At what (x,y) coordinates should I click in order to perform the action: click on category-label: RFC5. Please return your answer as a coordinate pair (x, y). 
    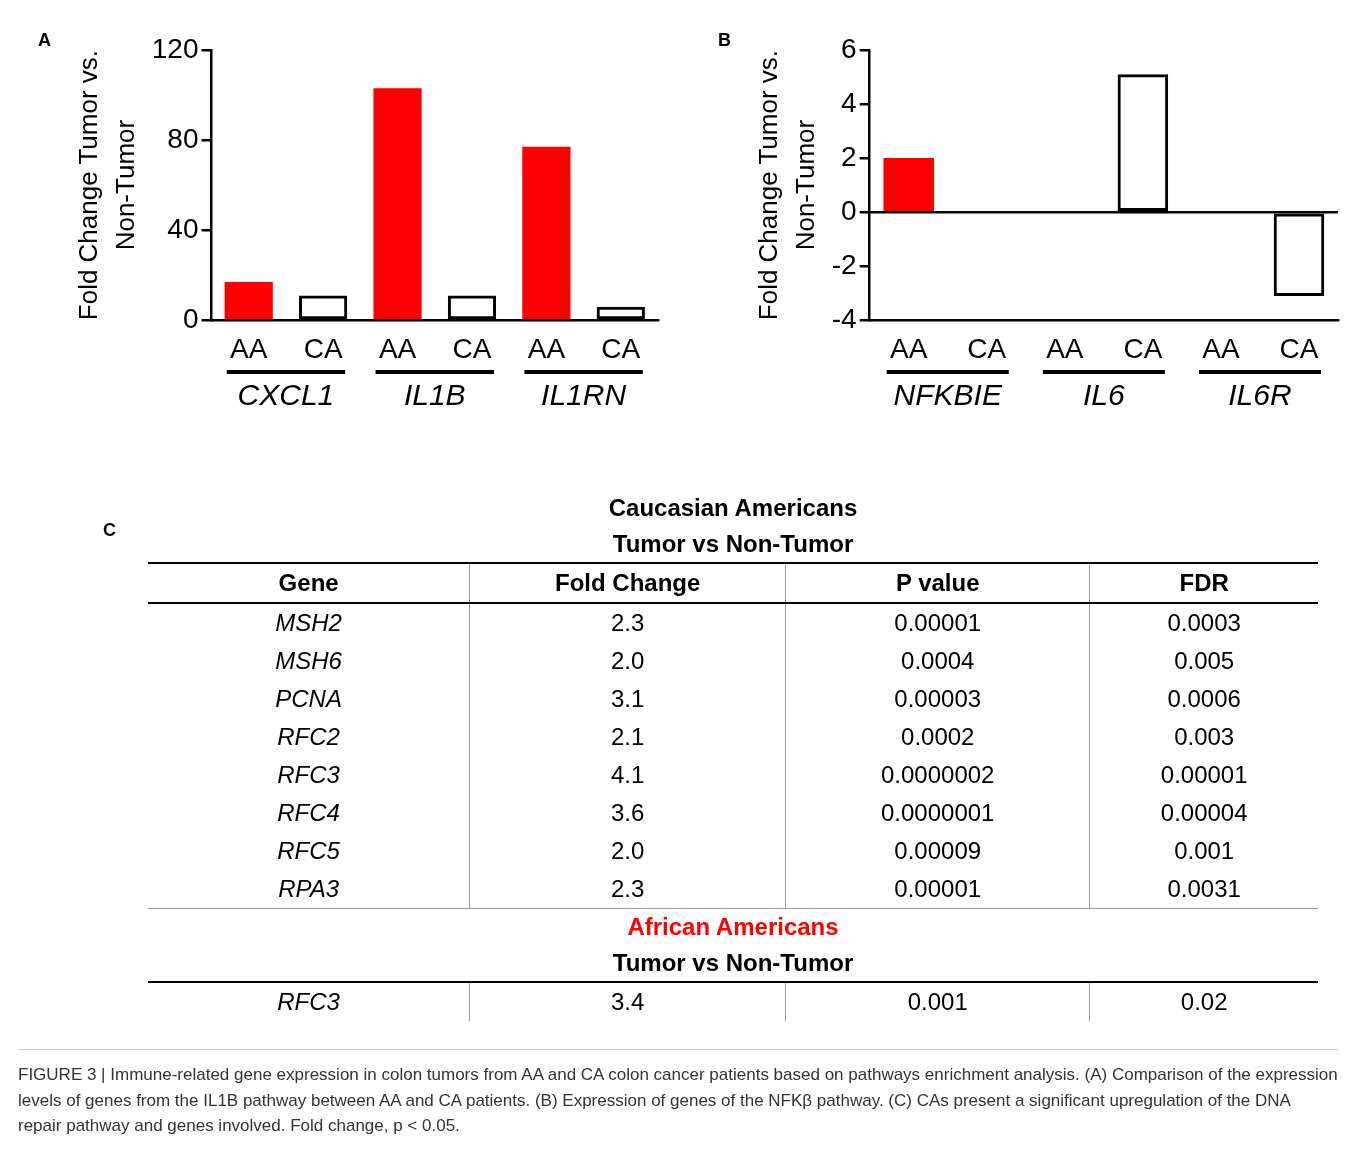
    Looking at the image, I should click on (308, 850).